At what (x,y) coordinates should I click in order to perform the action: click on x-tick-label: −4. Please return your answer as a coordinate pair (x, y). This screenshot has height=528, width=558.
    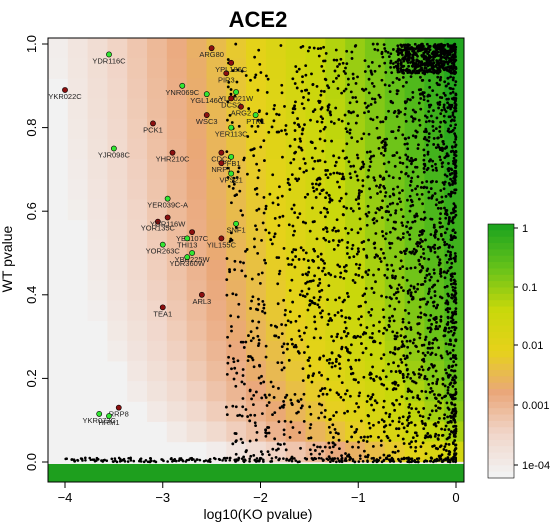
    Looking at the image, I should click on (65, 497).